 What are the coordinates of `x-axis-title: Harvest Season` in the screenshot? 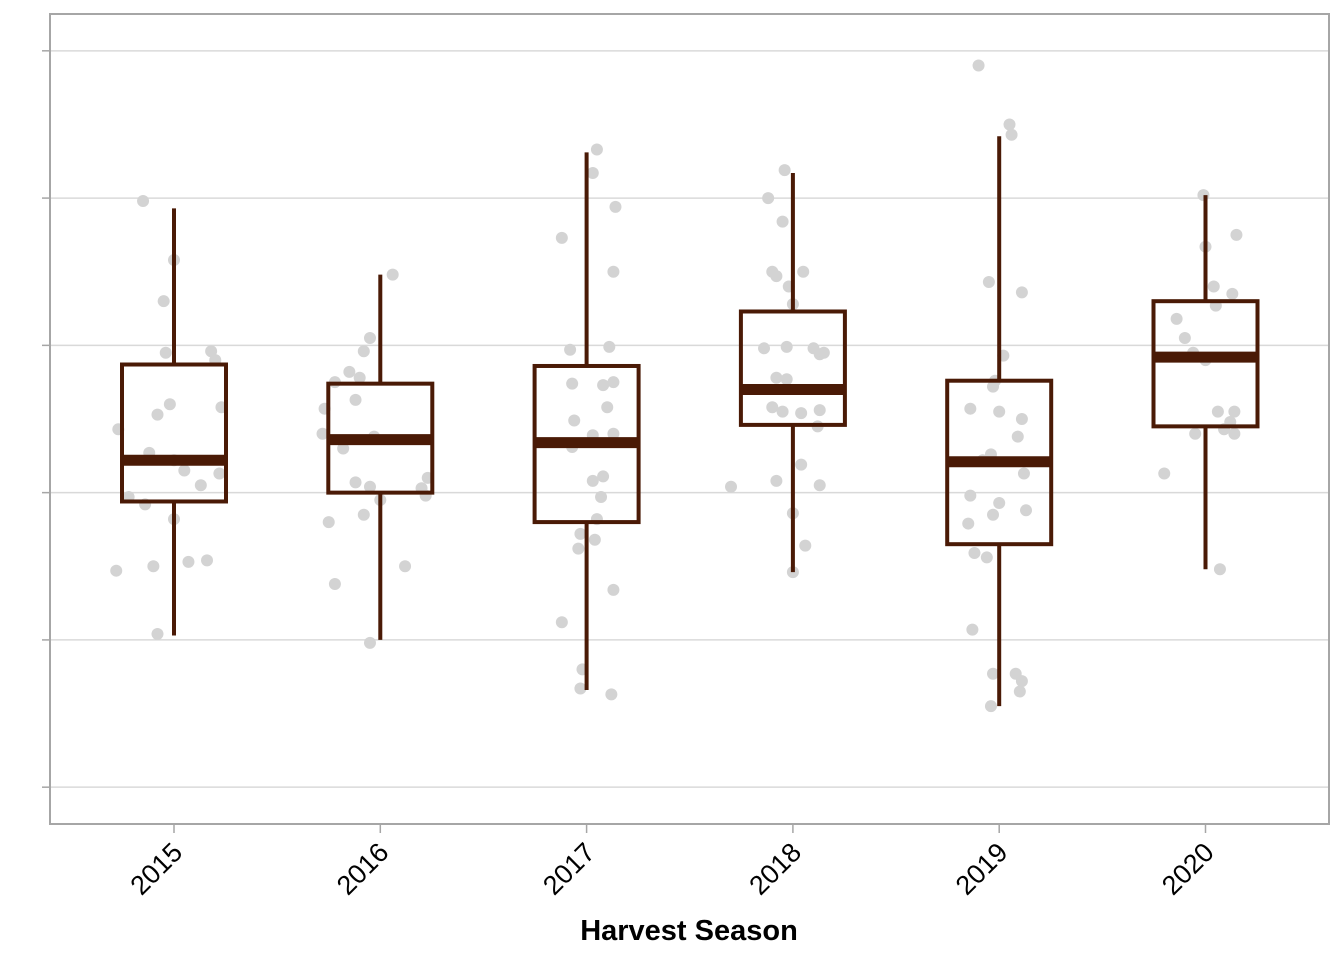 It's located at (689, 931).